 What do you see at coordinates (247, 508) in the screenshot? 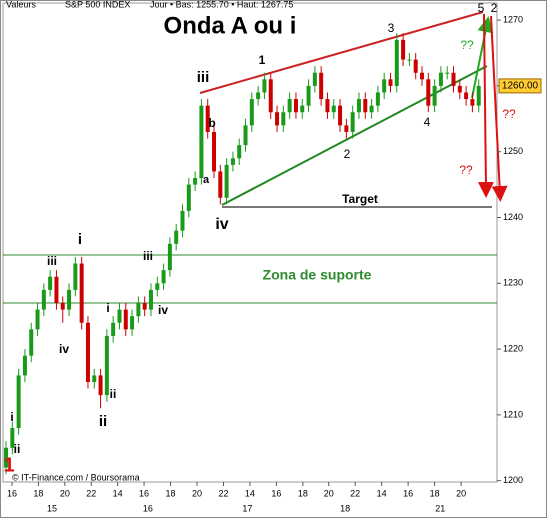
I see `date-label: 17` at bounding box center [247, 508].